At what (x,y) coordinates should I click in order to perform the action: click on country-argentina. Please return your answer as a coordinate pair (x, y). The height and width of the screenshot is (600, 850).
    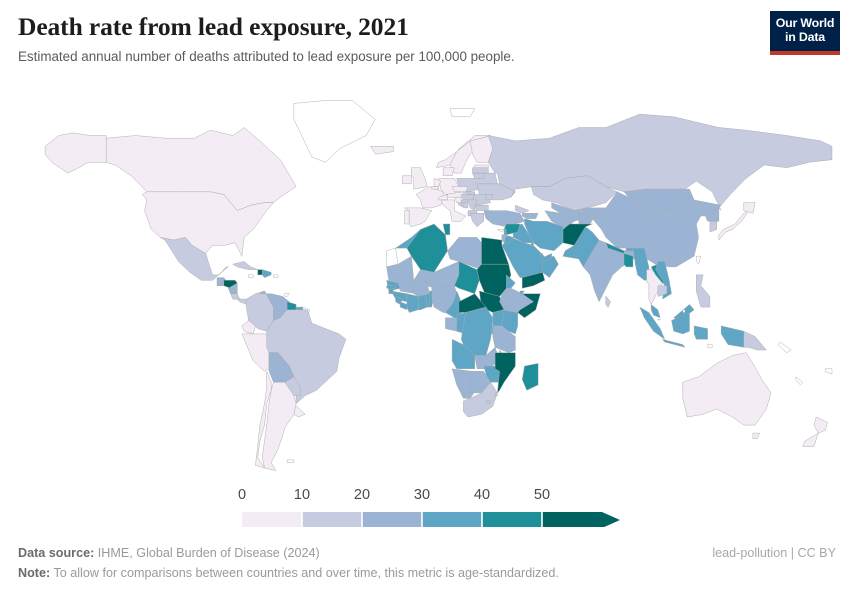
    Looking at the image, I should click on (279, 426).